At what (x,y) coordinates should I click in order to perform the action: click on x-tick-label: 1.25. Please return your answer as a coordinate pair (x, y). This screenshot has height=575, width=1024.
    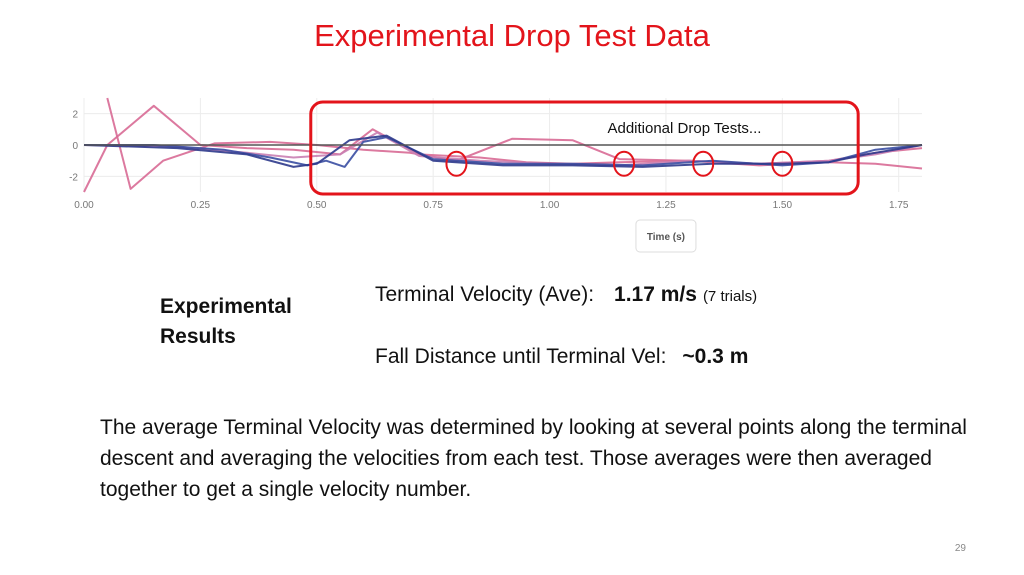
    Looking at the image, I should click on (666, 205).